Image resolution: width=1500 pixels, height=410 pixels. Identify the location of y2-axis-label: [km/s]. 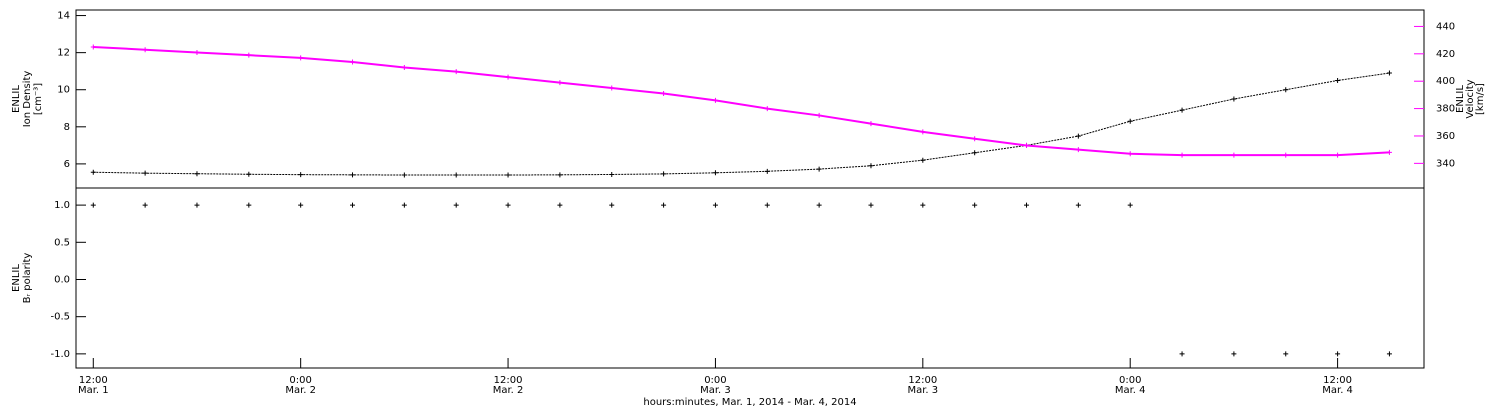
(1480, 99).